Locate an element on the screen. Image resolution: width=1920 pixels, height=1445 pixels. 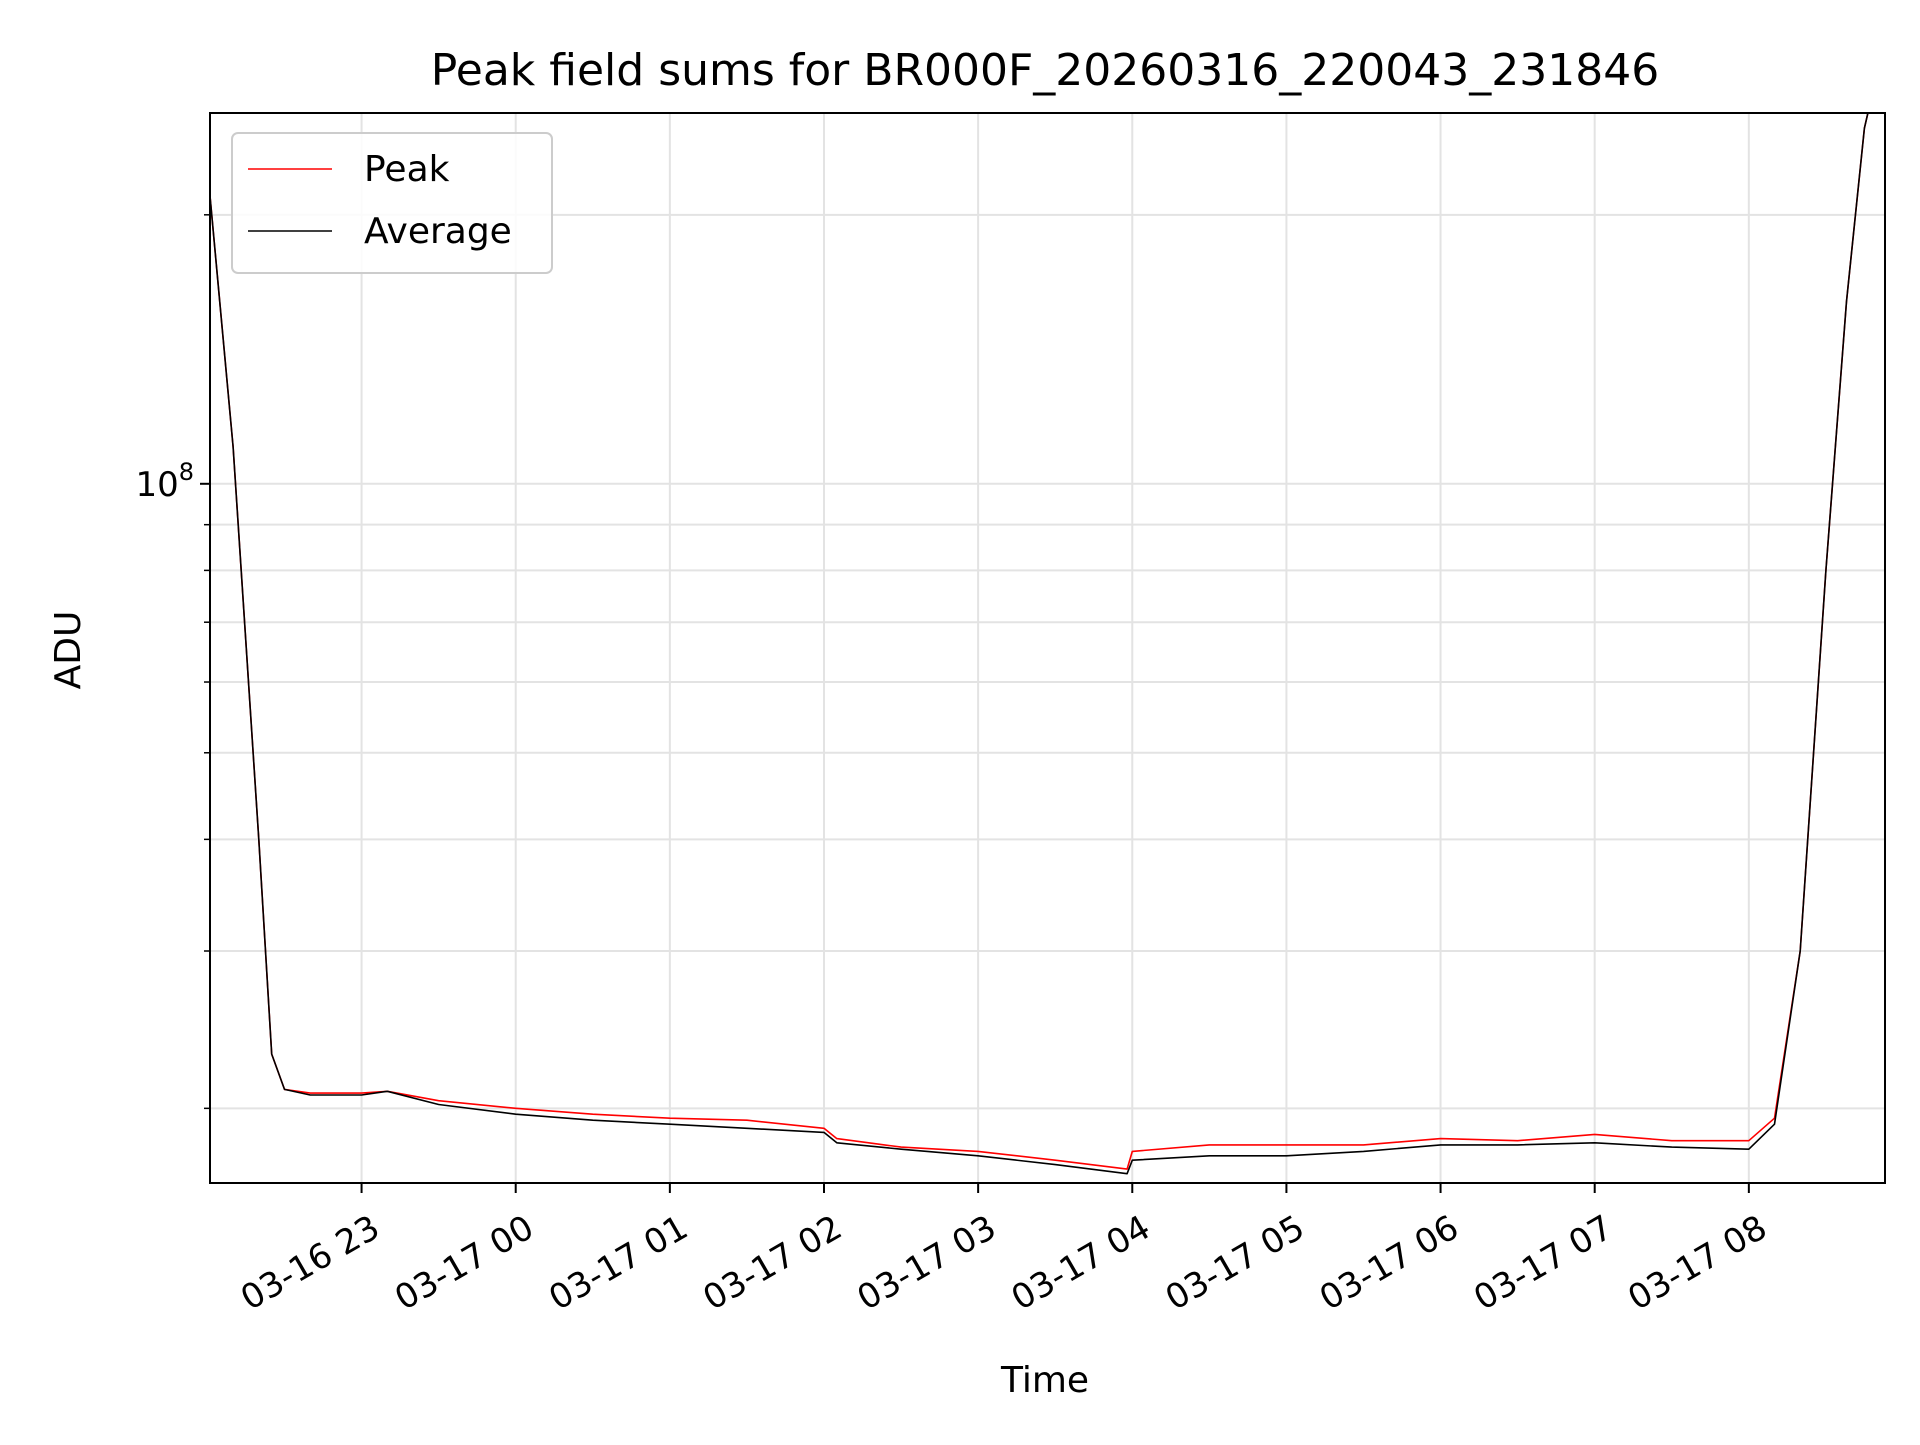
legend: Peak Average is located at coordinates (392, 203).